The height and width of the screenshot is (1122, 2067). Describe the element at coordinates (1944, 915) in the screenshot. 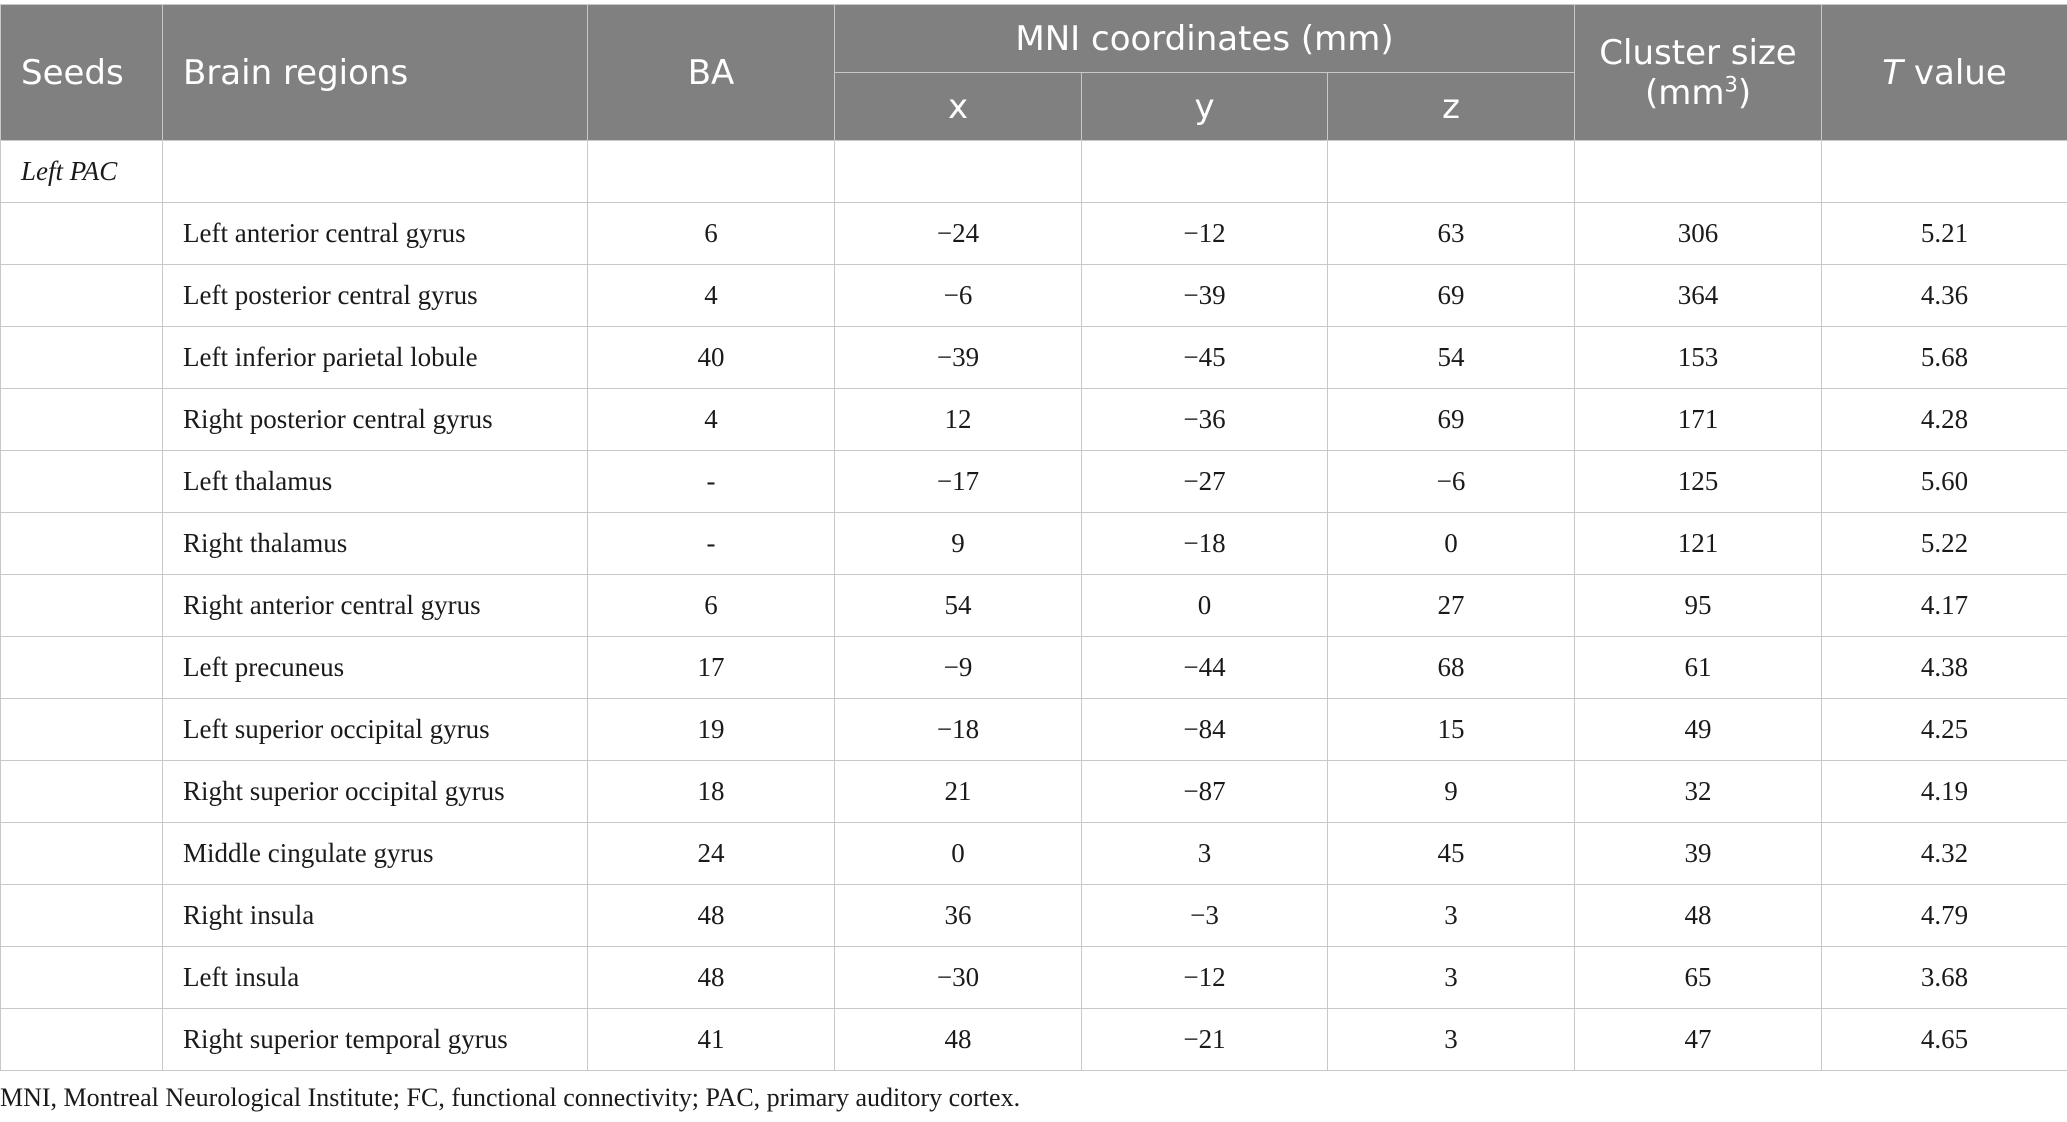

I see `t-value-cell: 4.79` at that location.